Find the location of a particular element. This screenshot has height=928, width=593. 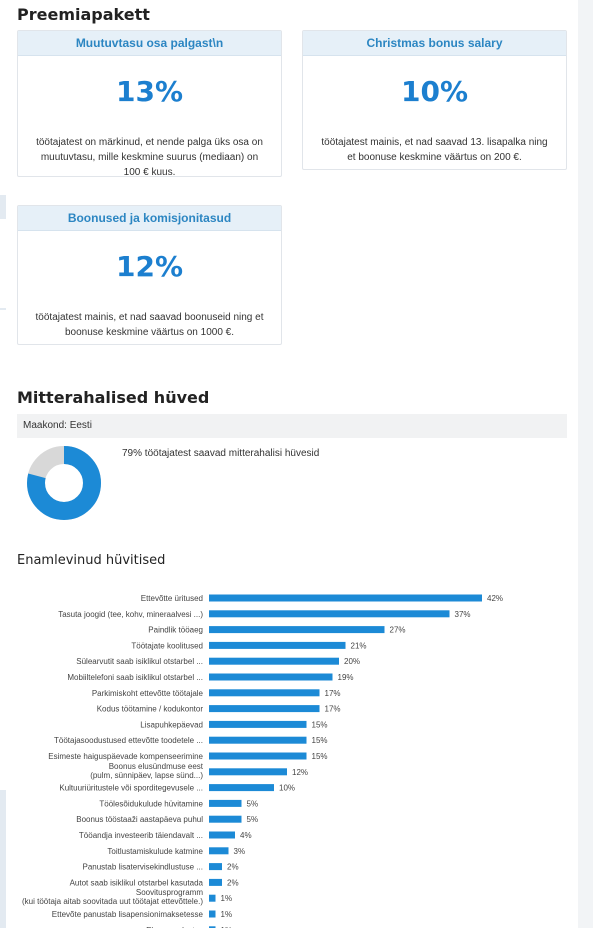

bar-value-label: 3% is located at coordinates (240, 851).